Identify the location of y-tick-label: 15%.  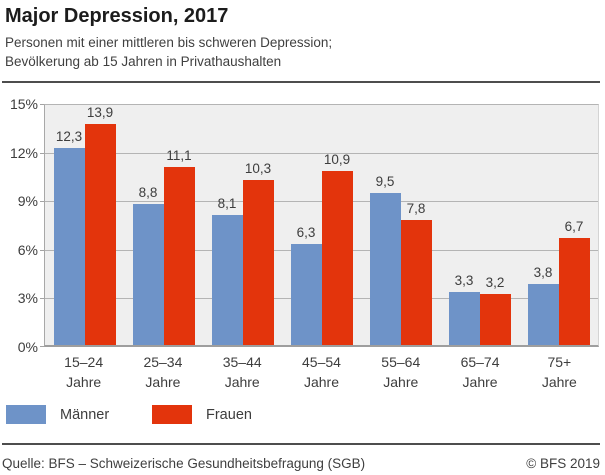
(23, 104).